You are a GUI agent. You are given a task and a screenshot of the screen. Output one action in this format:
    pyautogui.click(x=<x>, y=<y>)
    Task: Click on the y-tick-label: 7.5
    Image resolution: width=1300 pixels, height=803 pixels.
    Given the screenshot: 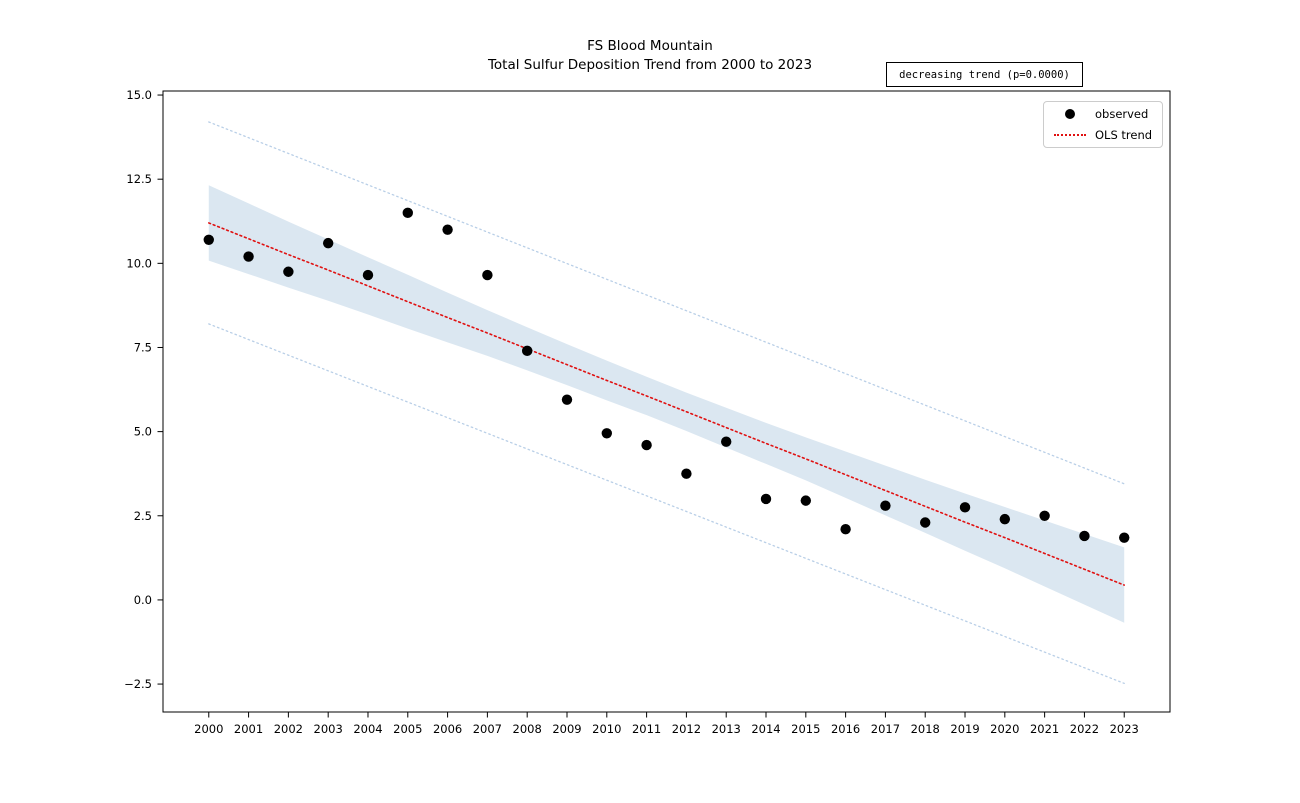 What is the action you would take?
    pyautogui.click(x=143, y=347)
    